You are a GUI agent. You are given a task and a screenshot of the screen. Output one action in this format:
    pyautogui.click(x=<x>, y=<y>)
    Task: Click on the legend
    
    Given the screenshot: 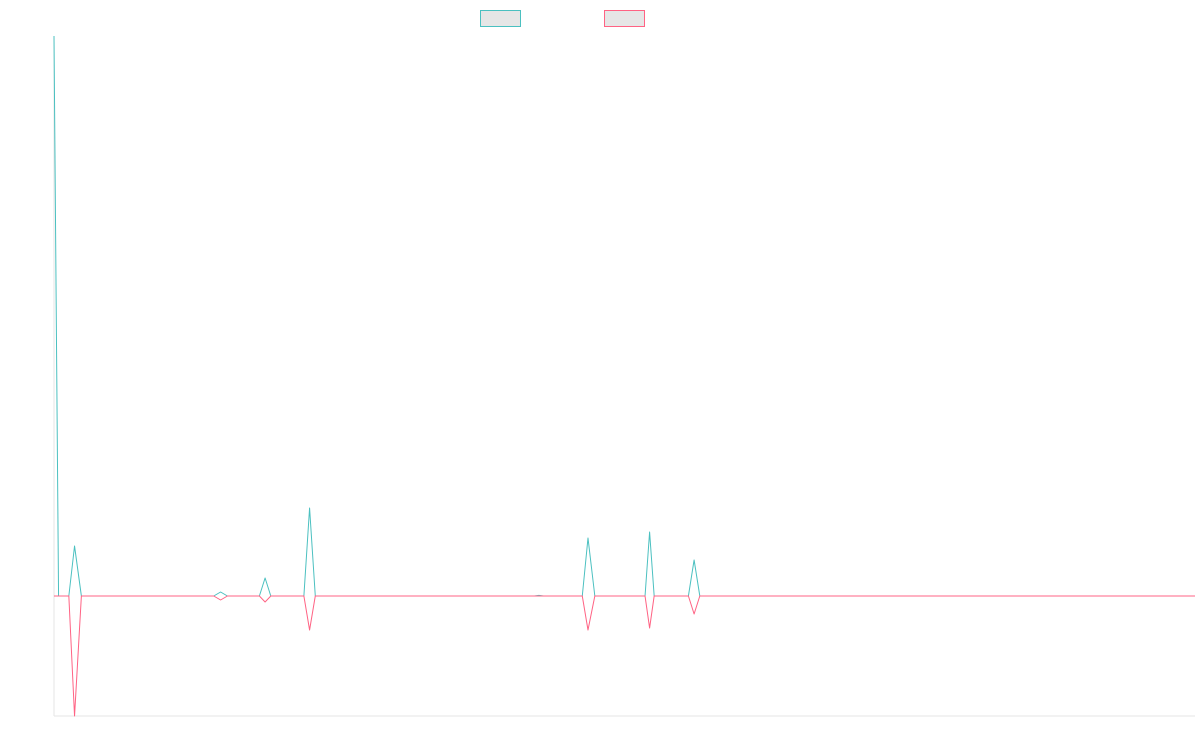 What is the action you would take?
    pyautogui.click(x=562, y=18)
    